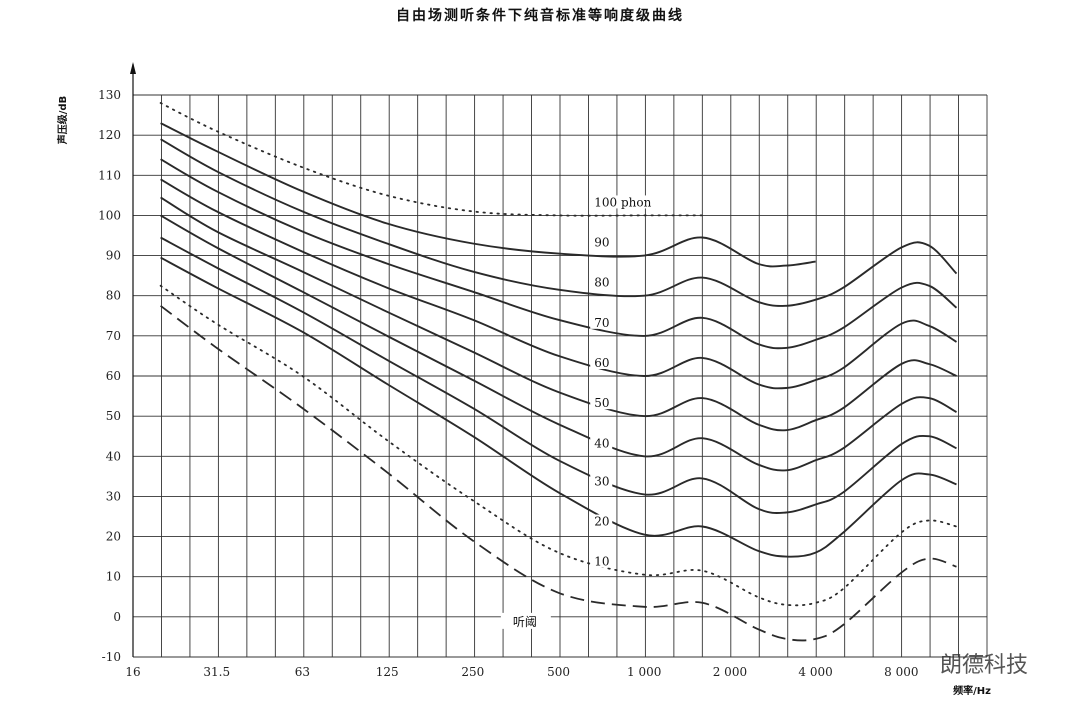  Describe the element at coordinates (302, 672) in the screenshot. I see `x-tick-label: 63` at that location.